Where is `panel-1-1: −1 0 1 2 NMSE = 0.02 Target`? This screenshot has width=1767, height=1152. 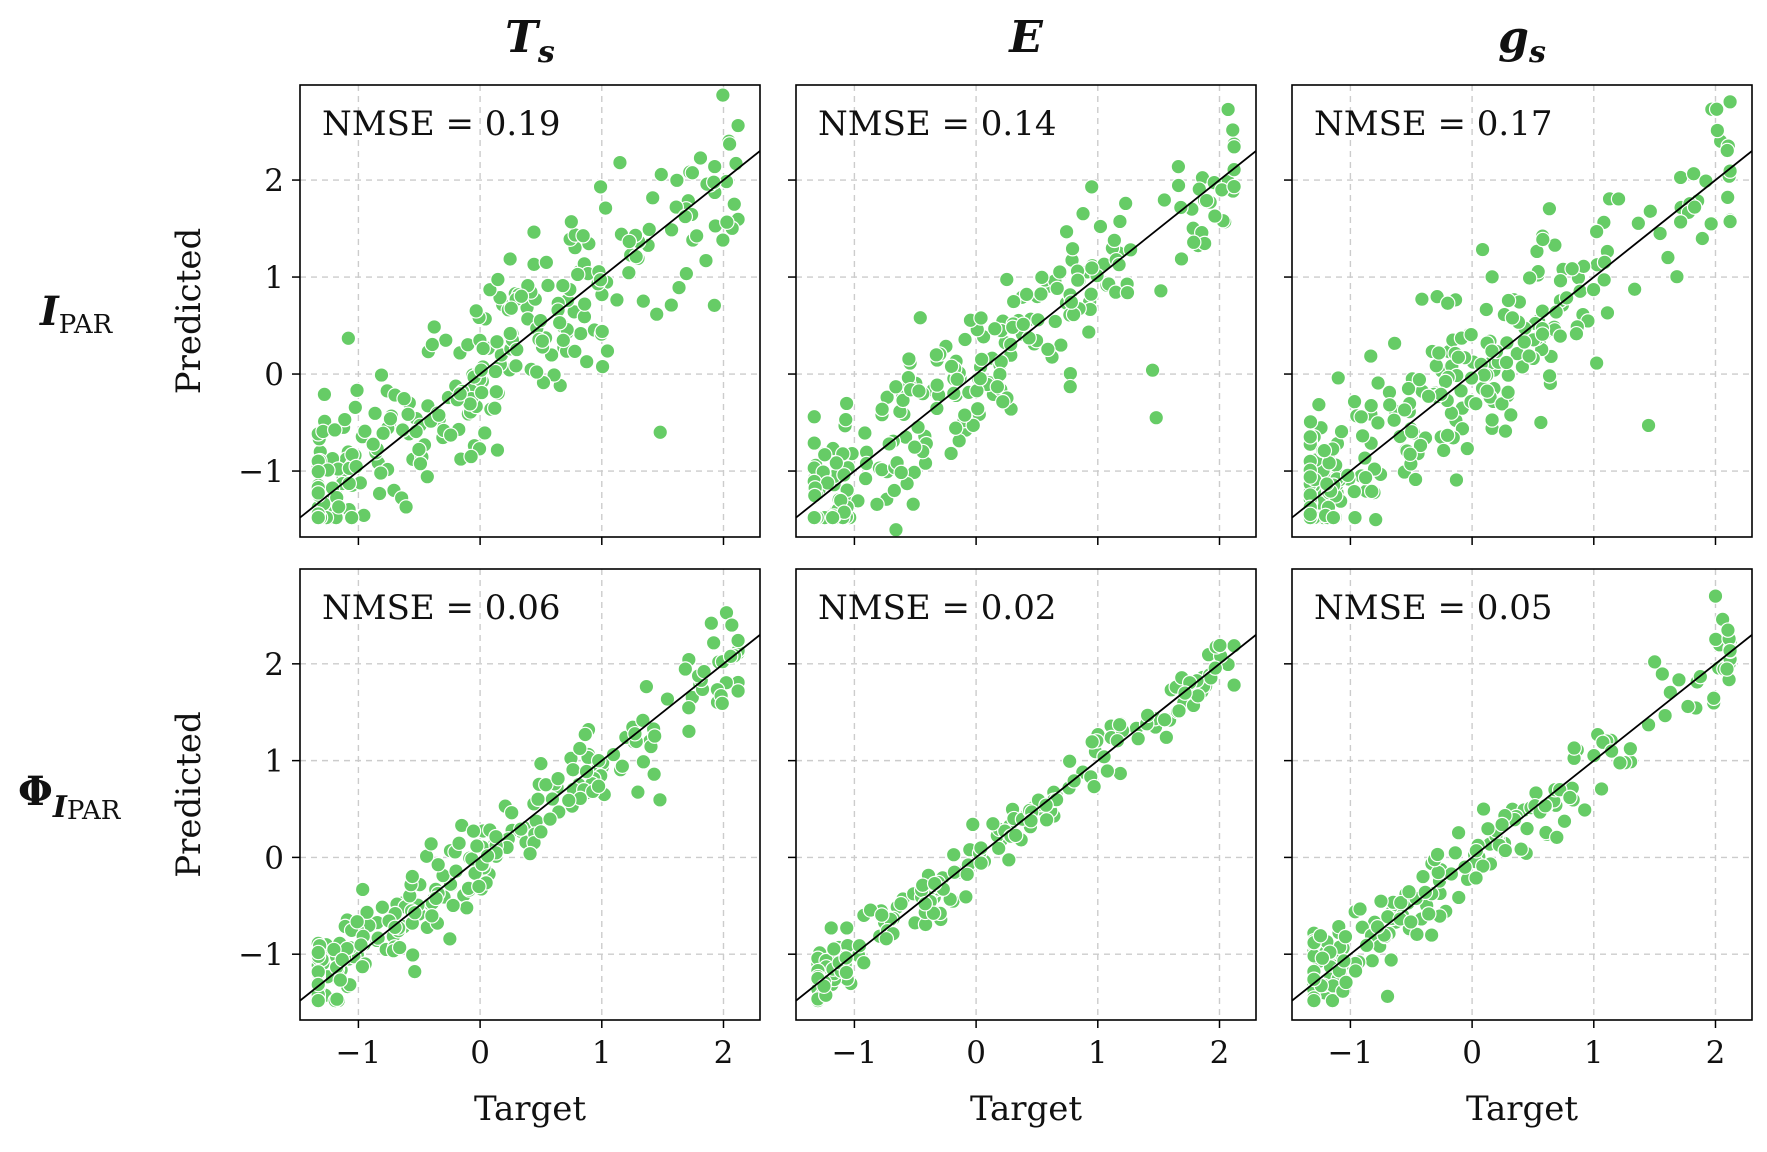 panel-1-1: −1 0 1 2 NMSE = 0.02 Target is located at coordinates (1022, 848).